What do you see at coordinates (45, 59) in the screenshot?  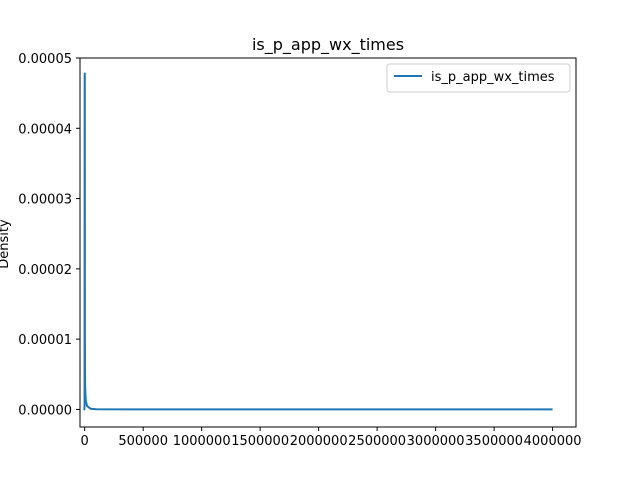 I see `y-tick-label: 0.00005` at bounding box center [45, 59].